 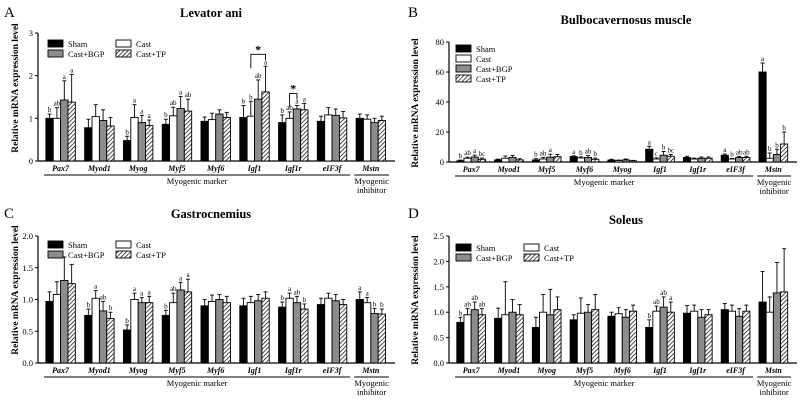 I want to click on group-label: Myogenic marker, so click(x=604, y=383).